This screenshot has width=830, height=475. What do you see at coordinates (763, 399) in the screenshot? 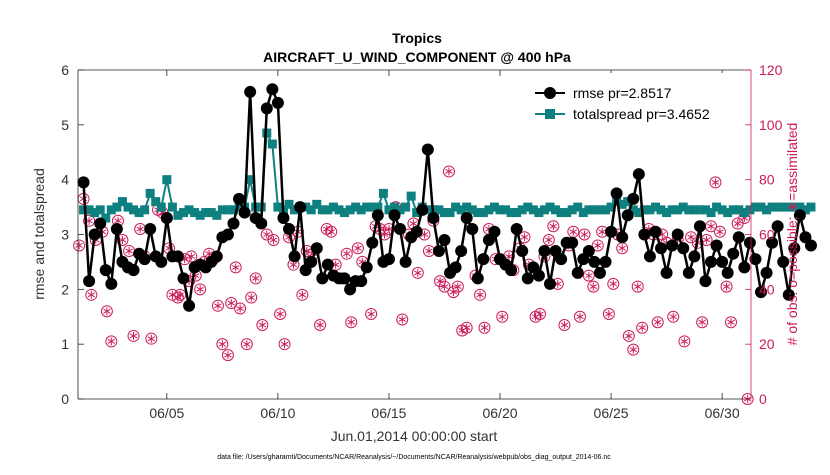
I see `y-right-tick-label: 0` at bounding box center [763, 399].